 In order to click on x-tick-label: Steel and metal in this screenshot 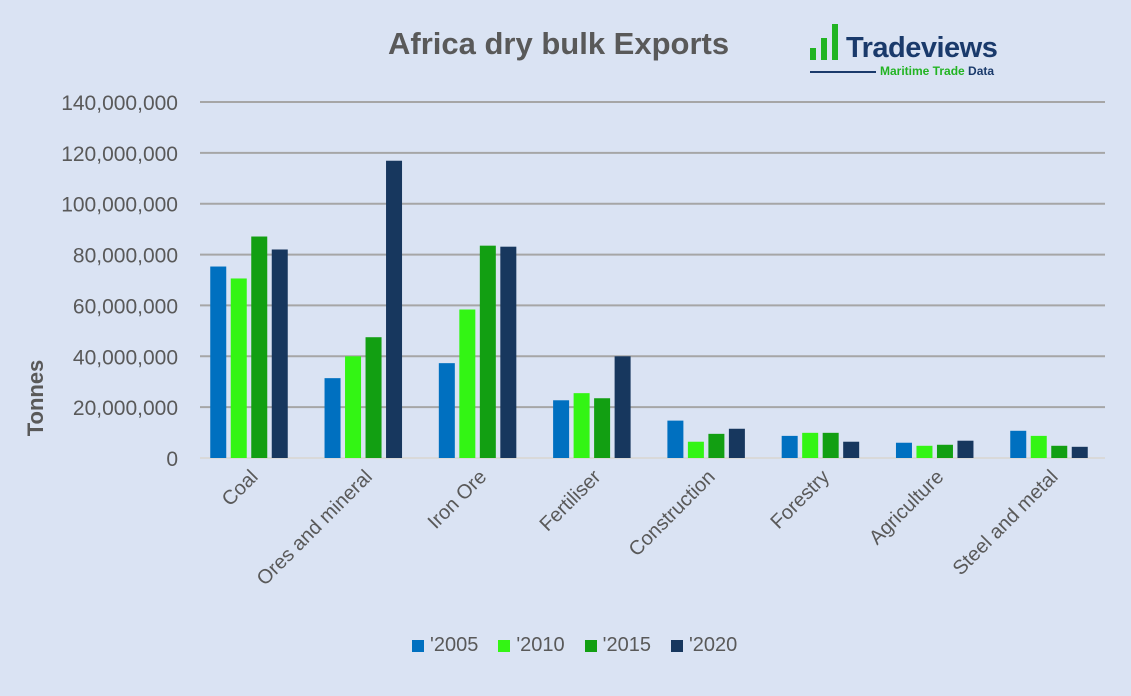, I will do `click(1006, 523)`.